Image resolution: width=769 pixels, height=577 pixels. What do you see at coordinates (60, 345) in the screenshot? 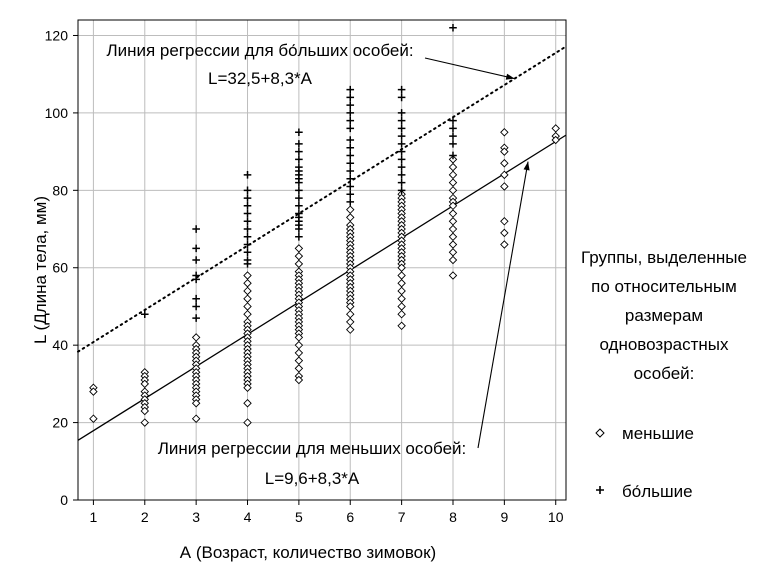
I see `y-tick-label: 40` at bounding box center [60, 345].